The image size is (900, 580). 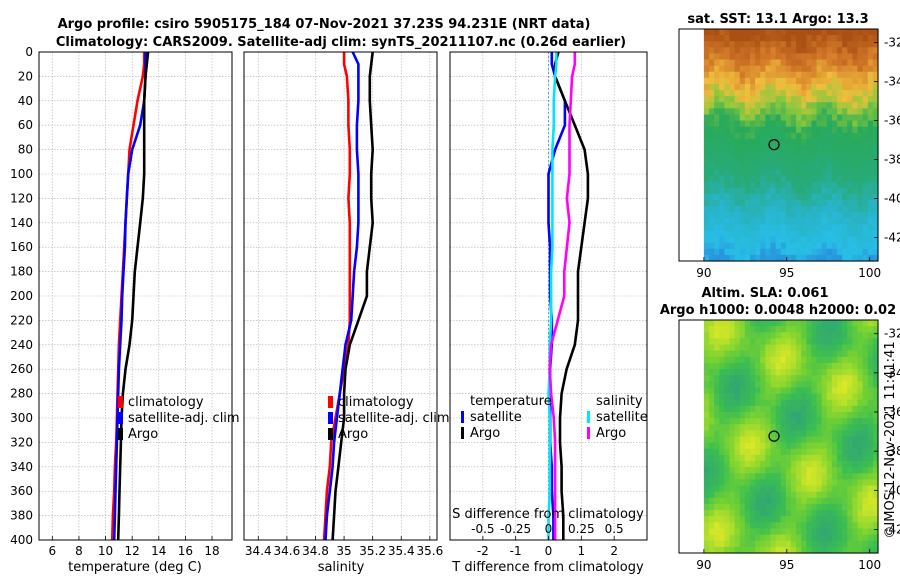 What do you see at coordinates (21, 345) in the screenshot?
I see `depth-tick-label: 240` at bounding box center [21, 345].